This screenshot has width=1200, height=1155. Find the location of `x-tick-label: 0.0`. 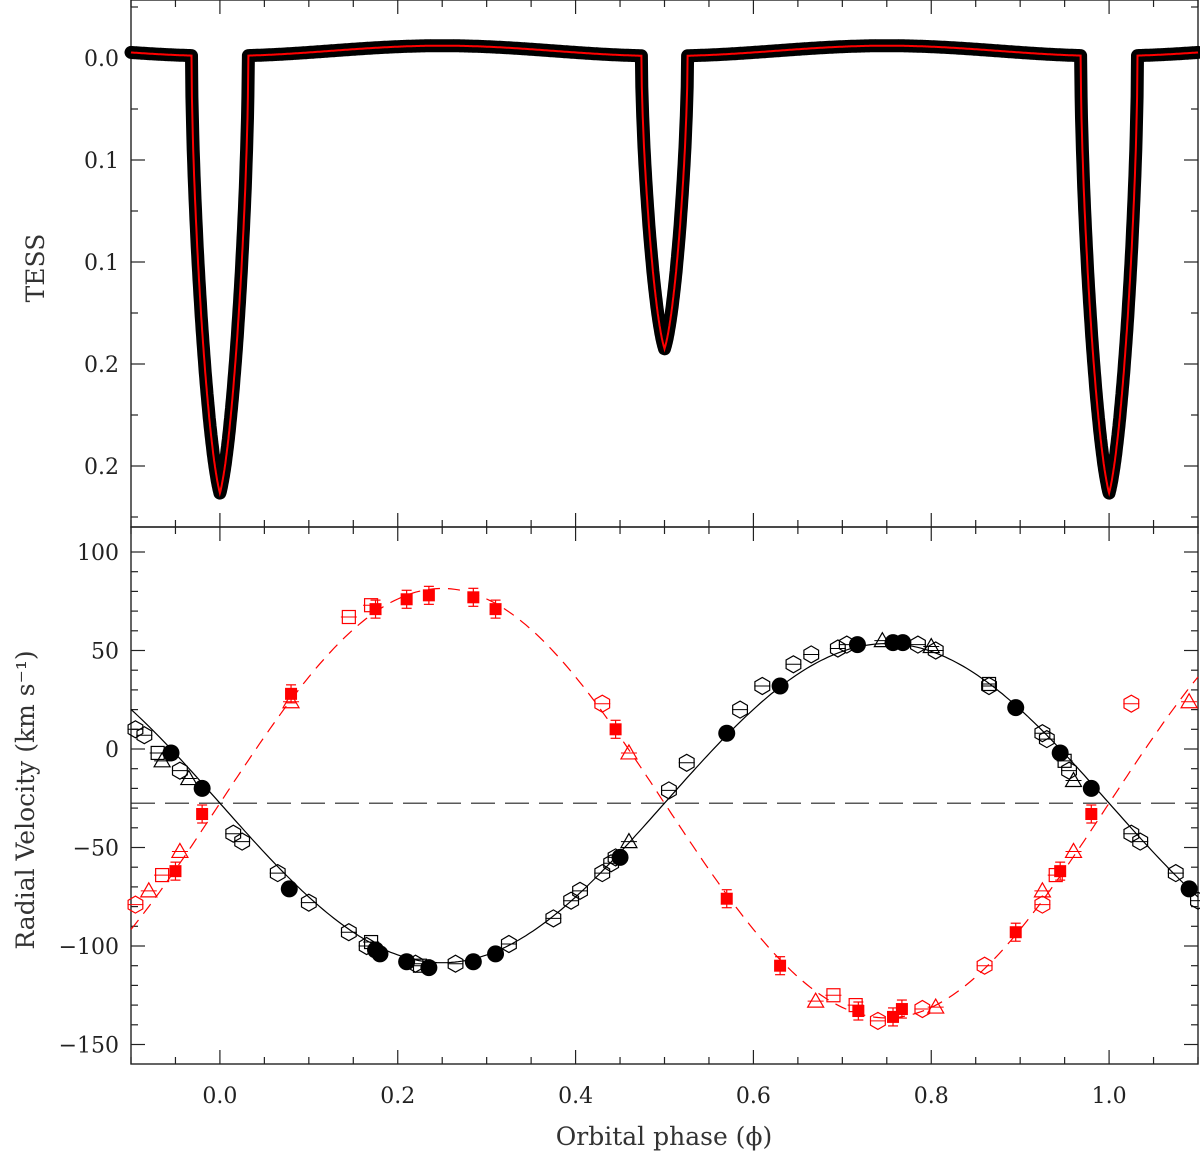

x-tick-label: 0.0 is located at coordinates (219, 1096).